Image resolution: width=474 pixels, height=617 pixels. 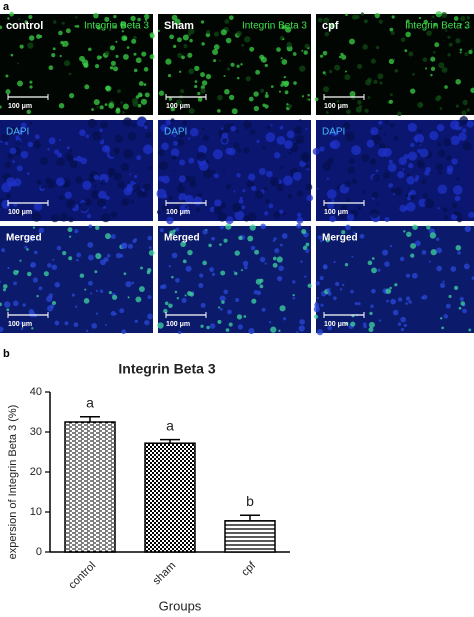 I want to click on y-tick-label: 10, so click(x=36, y=512).